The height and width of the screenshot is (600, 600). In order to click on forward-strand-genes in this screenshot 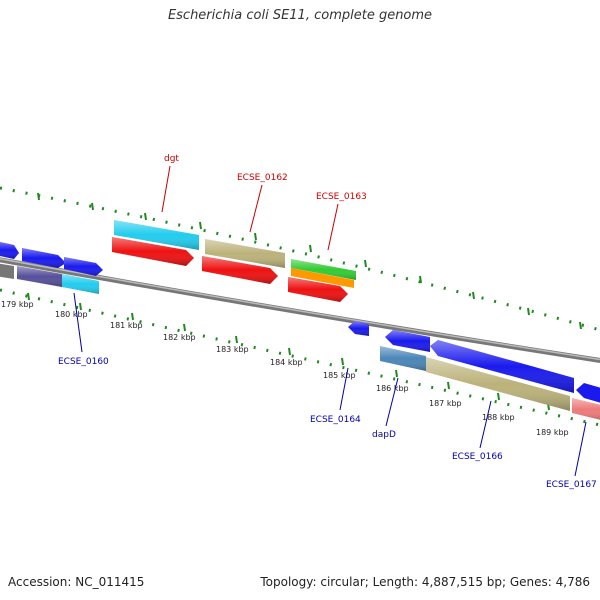, I will do `click(178, 261)`.